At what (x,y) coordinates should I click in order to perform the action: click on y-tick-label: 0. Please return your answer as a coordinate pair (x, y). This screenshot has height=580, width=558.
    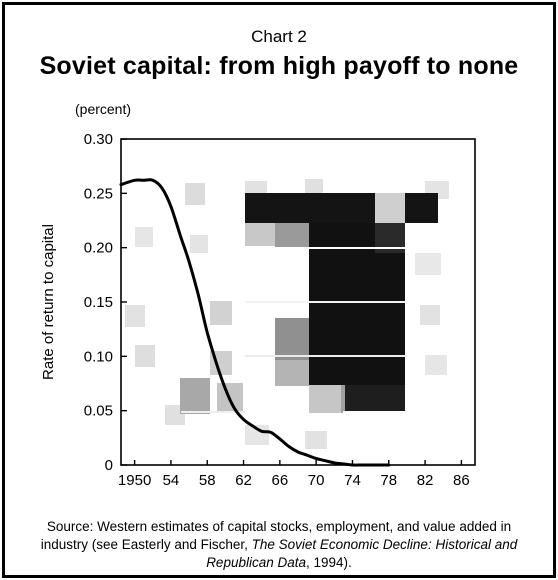
    Looking at the image, I should click on (109, 465).